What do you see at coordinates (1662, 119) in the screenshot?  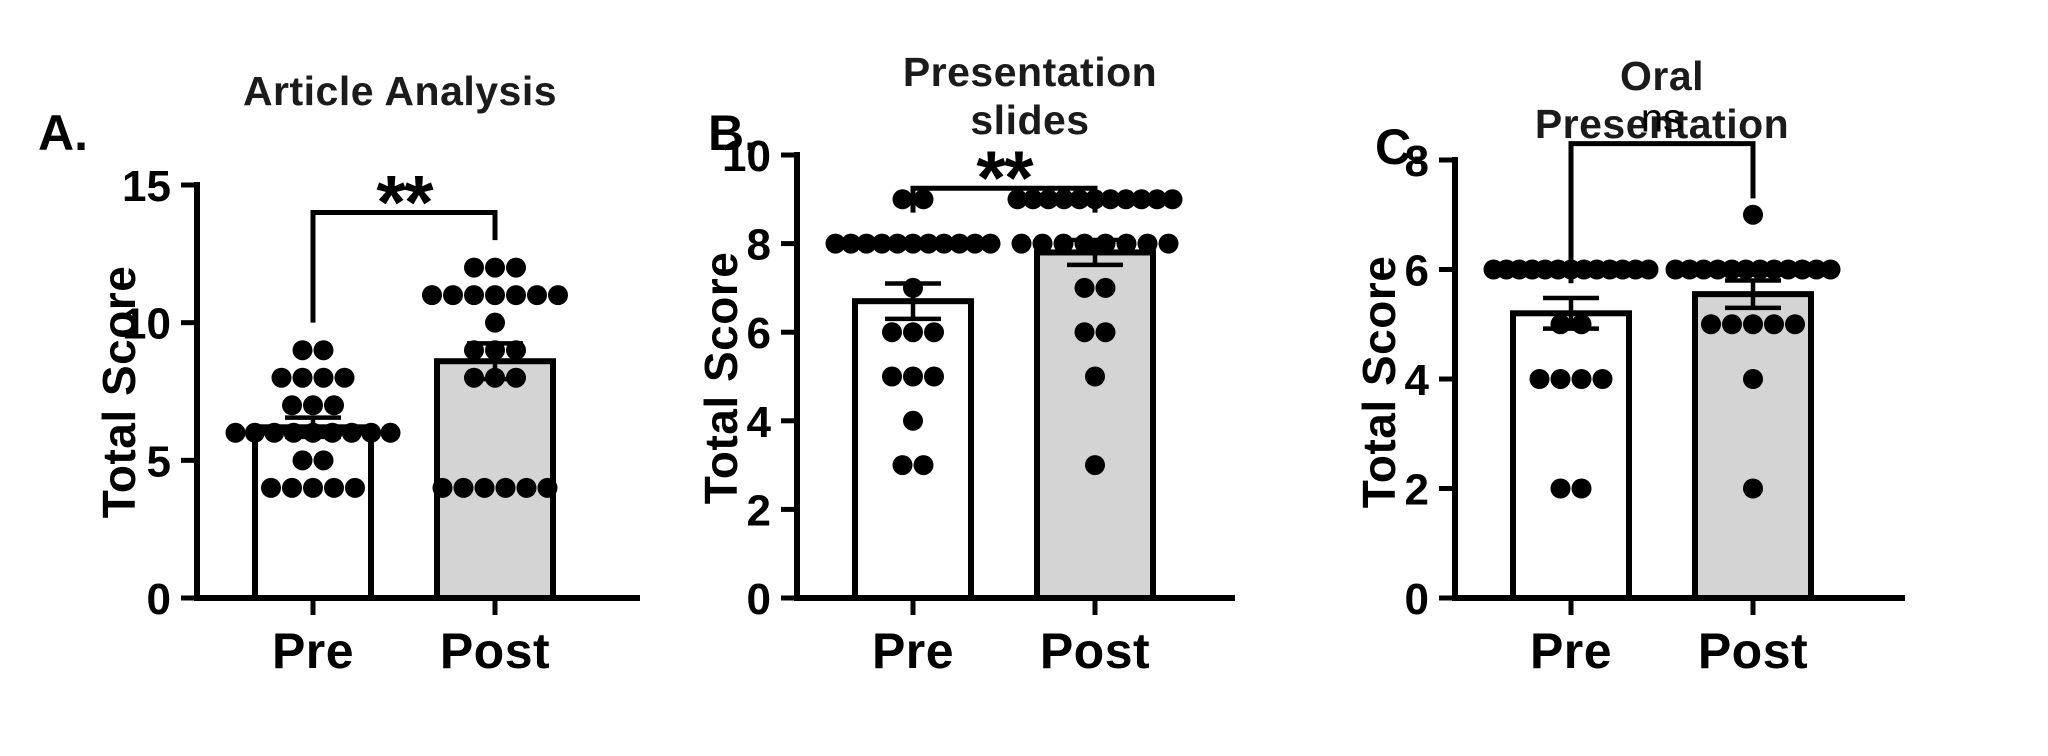 I see `significance-label: ns` at bounding box center [1662, 119].